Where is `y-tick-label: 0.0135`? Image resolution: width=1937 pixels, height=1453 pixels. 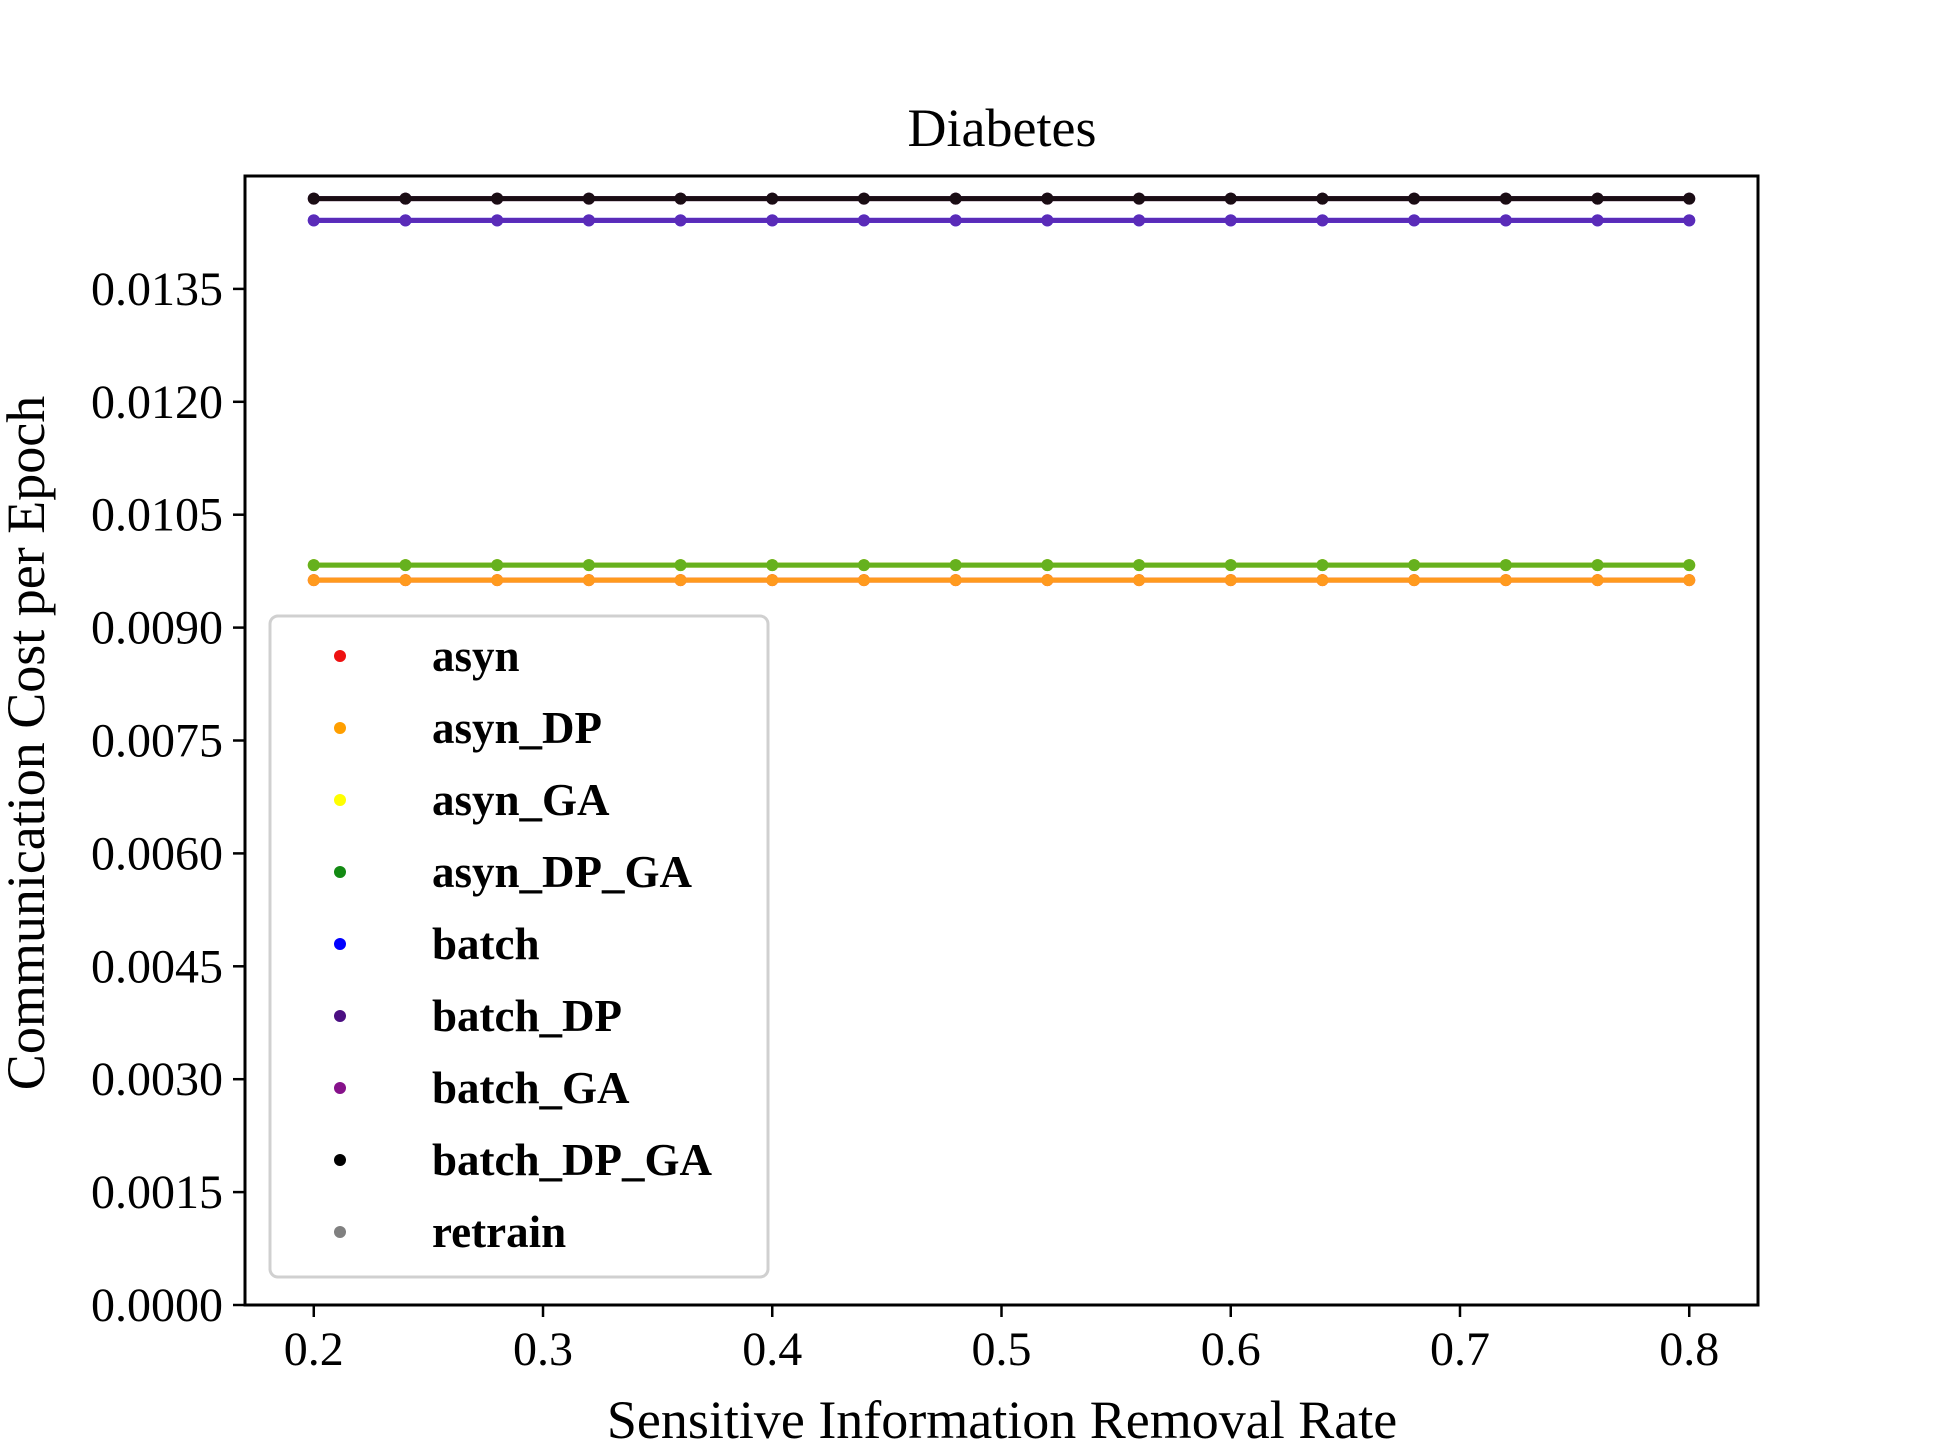
y-tick-label: 0.0135 is located at coordinates (157, 289).